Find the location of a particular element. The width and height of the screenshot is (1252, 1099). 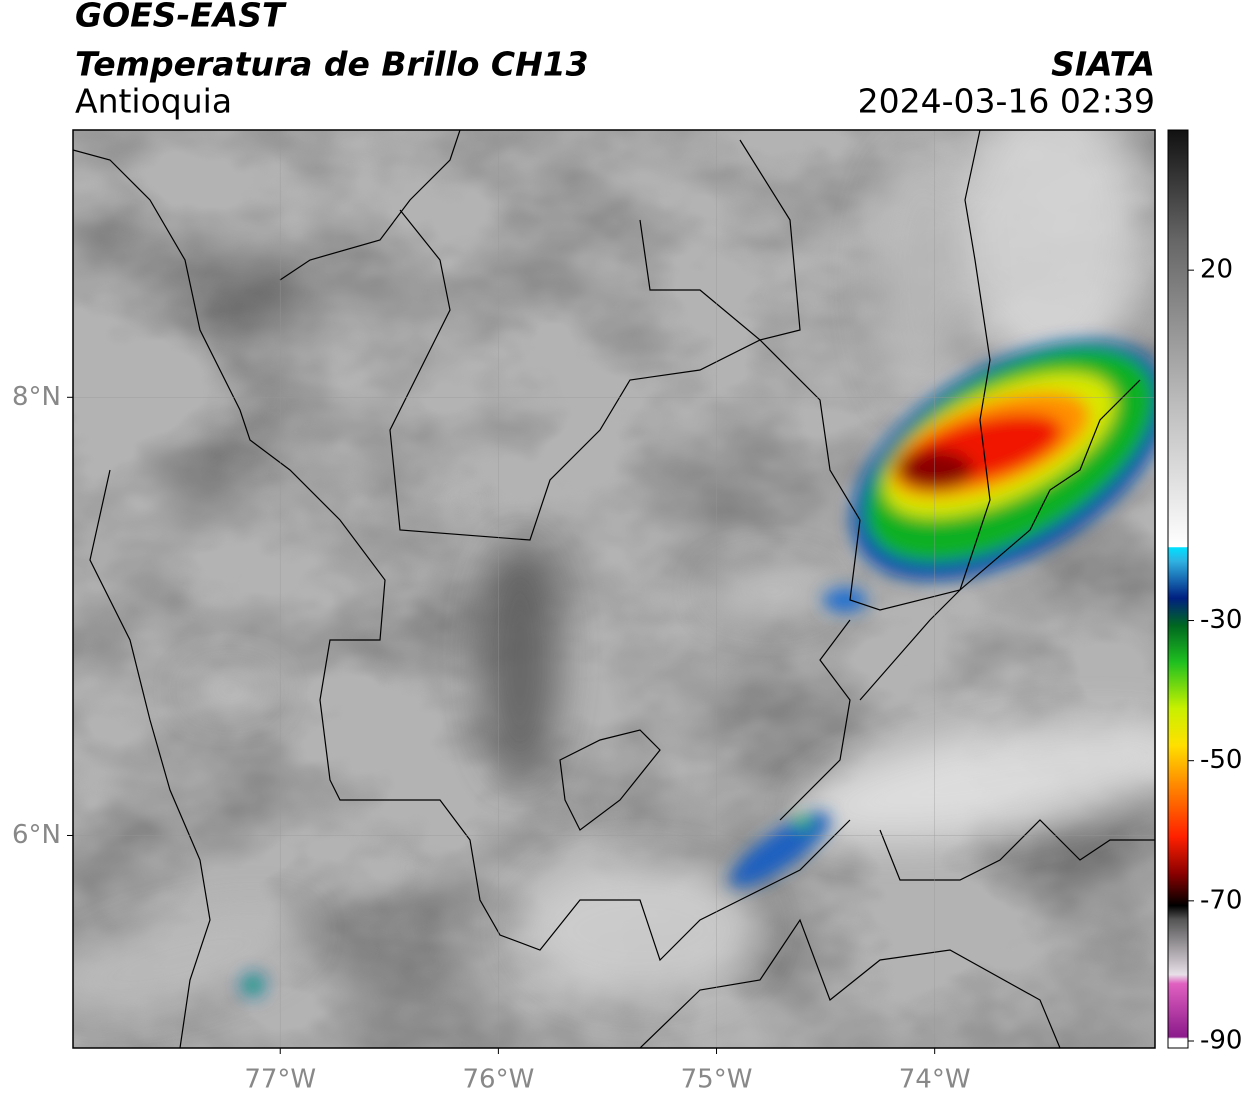

colorbar-tick-label: -30 is located at coordinates (1221, 620).